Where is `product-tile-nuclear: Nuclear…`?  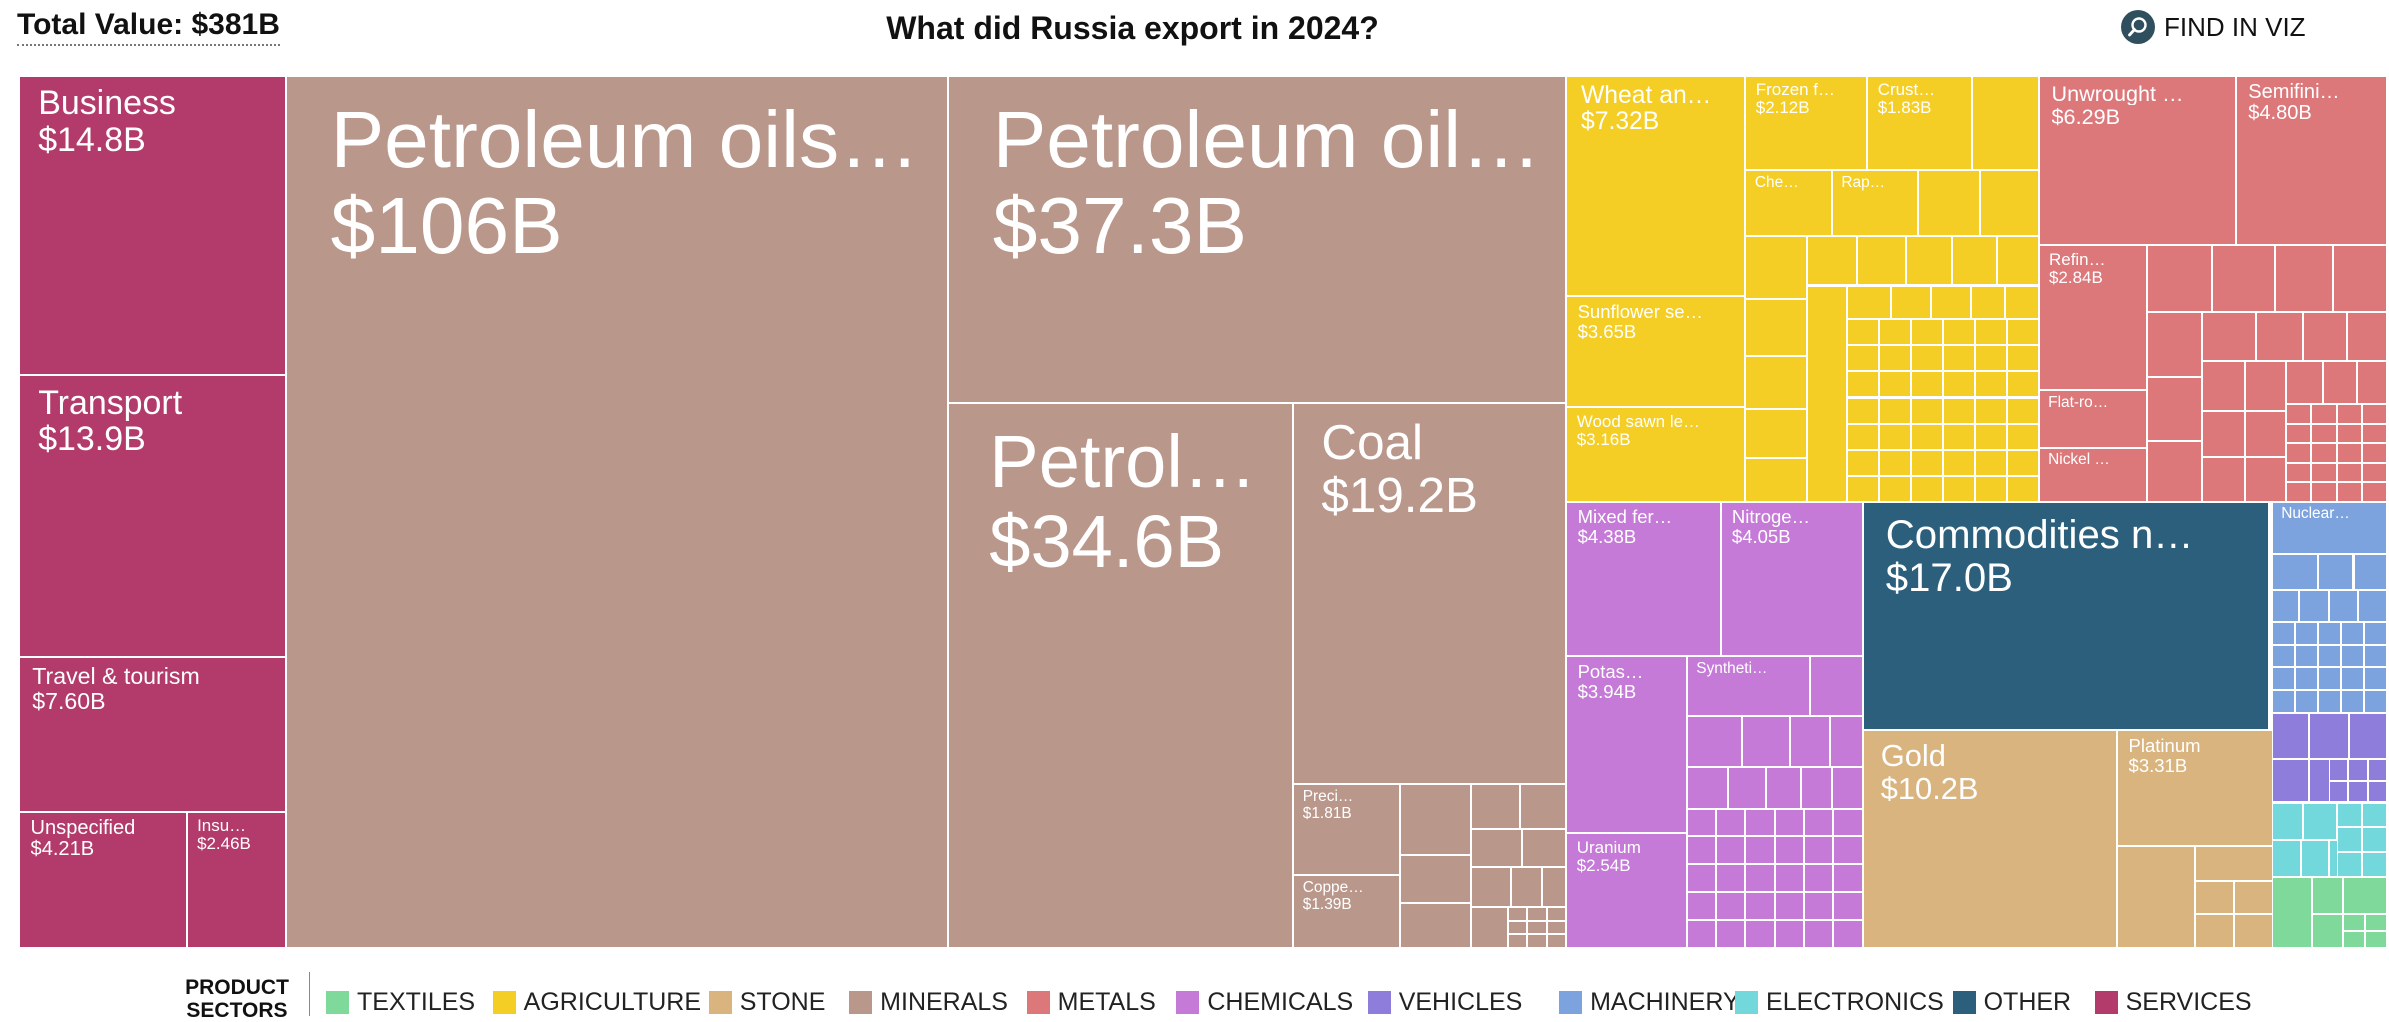 product-tile-nuclear: Nuclear… is located at coordinates (2329, 528).